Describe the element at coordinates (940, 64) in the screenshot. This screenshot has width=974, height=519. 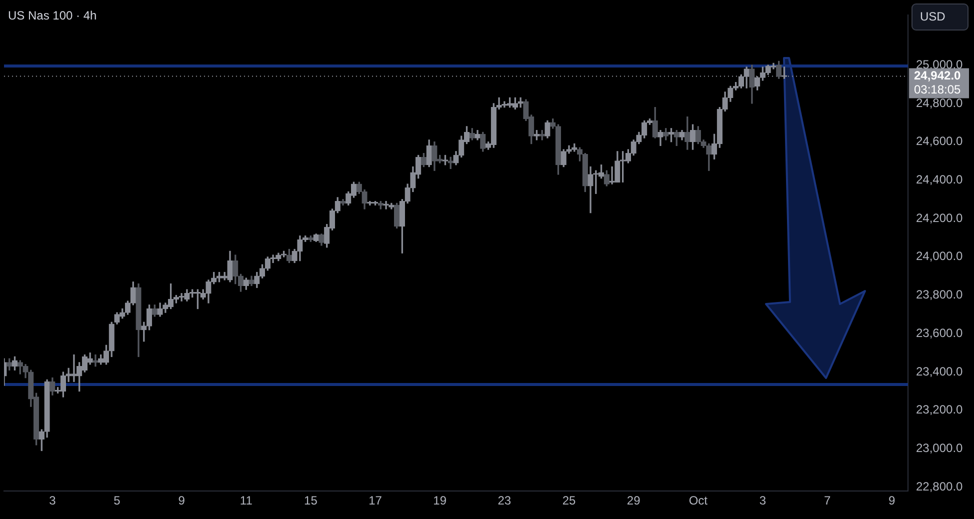
I see `y-tick-label: 25,000.0` at that location.